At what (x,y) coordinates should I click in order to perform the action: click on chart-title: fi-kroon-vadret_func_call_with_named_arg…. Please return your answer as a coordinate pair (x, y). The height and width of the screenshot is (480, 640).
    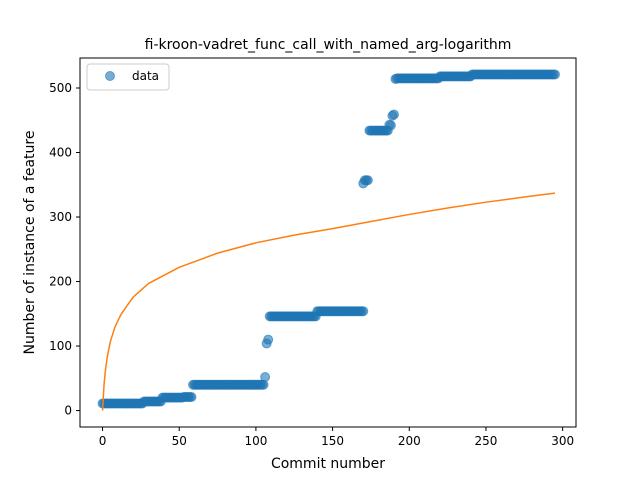
    Looking at the image, I should click on (328, 45).